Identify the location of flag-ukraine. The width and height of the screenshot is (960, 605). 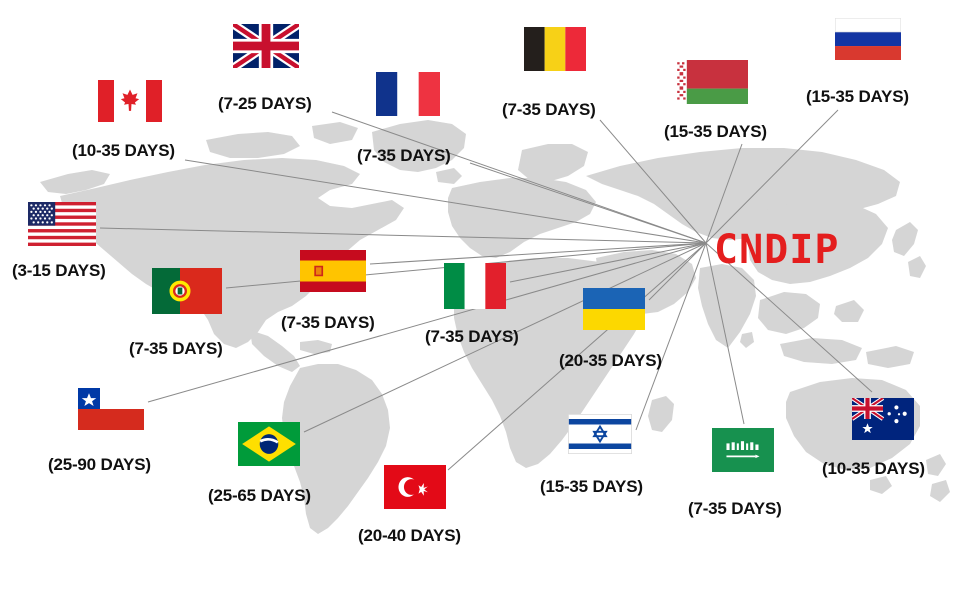
(614, 309).